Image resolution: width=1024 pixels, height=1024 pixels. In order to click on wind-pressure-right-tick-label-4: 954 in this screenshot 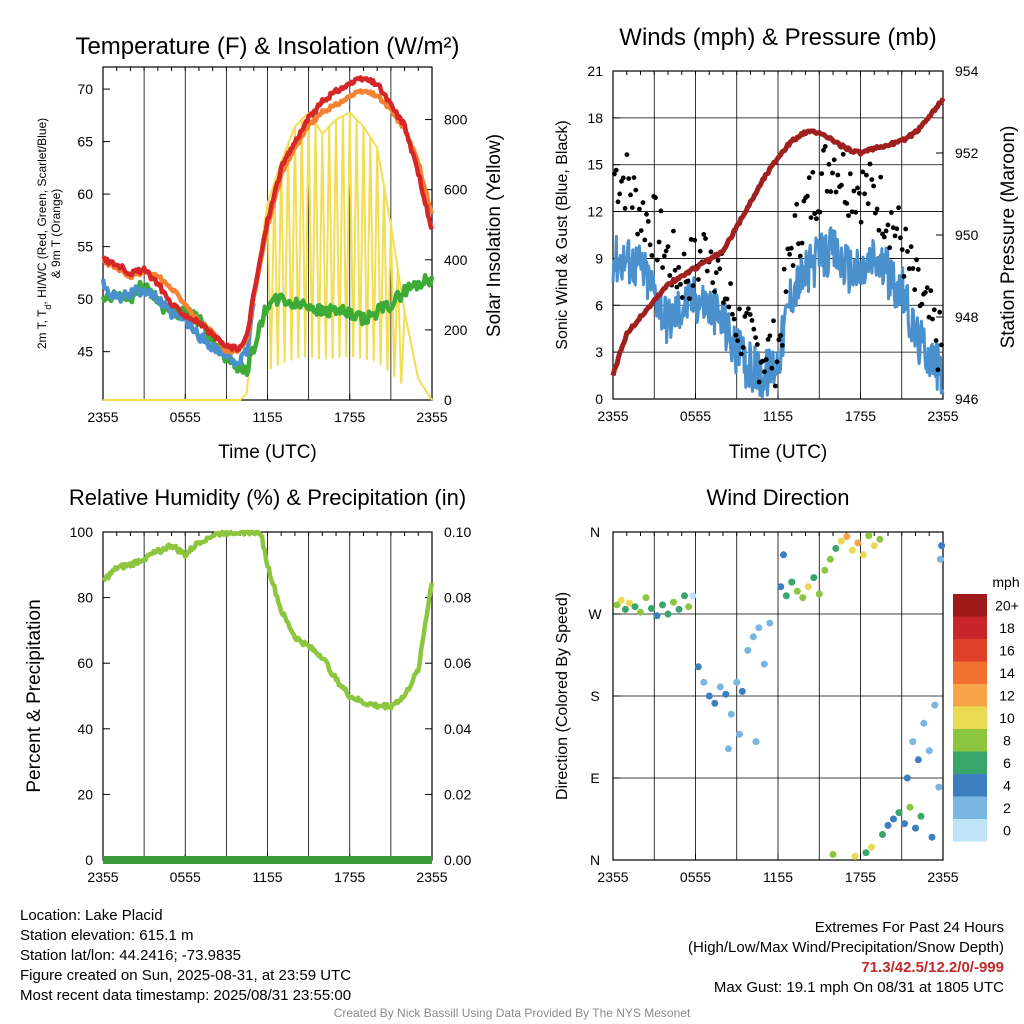, I will do `click(967, 71)`.